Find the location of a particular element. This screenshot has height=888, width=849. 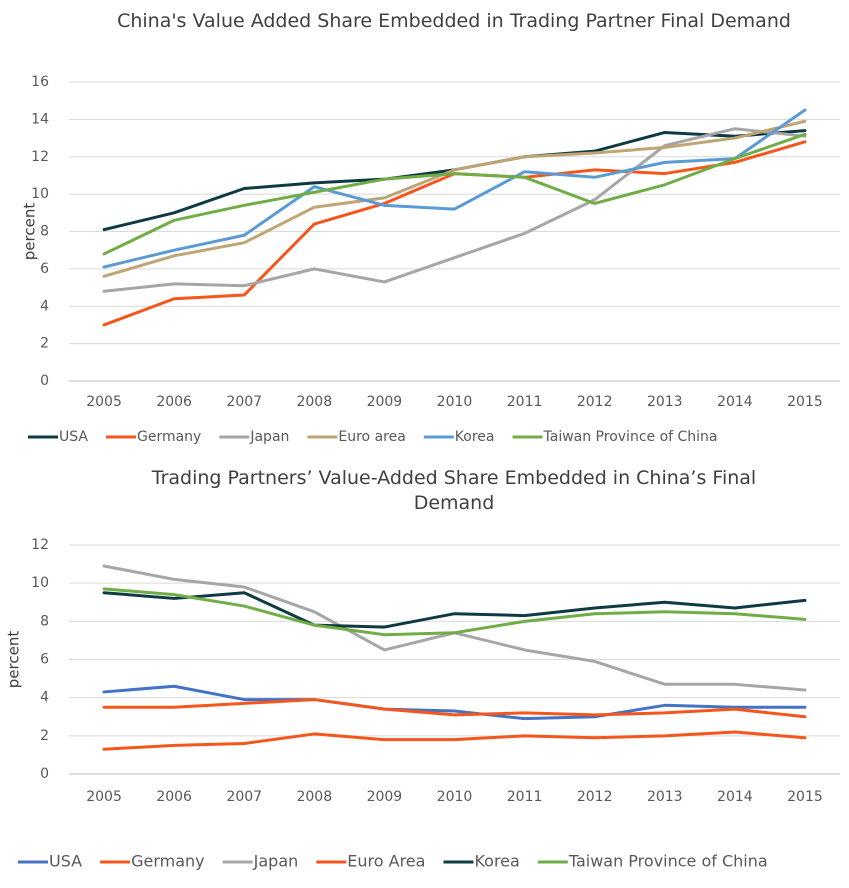

y-tick-label: 16 is located at coordinates (40, 82).